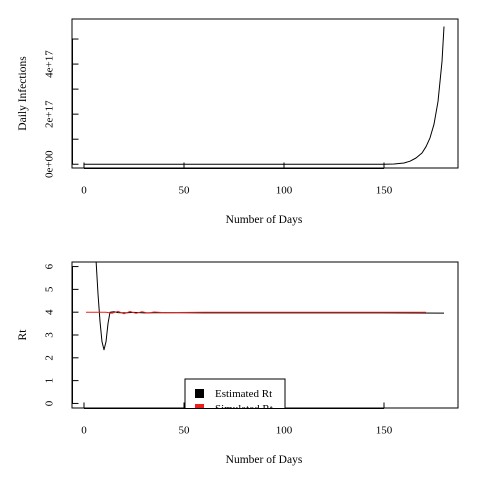 This screenshot has height=480, width=480. I want to click on legend: Estimated Rt Simulated Rt, so click(235, 396).